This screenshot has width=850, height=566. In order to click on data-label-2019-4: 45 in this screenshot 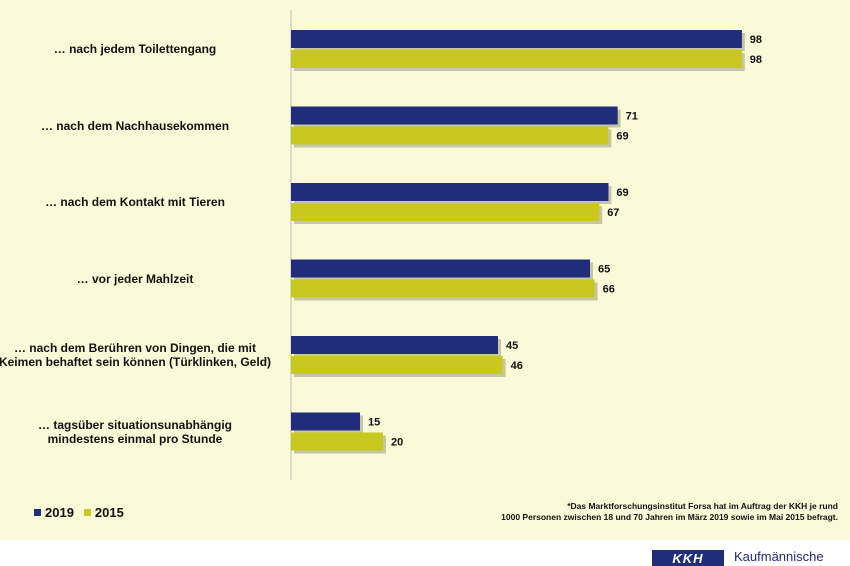, I will do `click(512, 346)`.